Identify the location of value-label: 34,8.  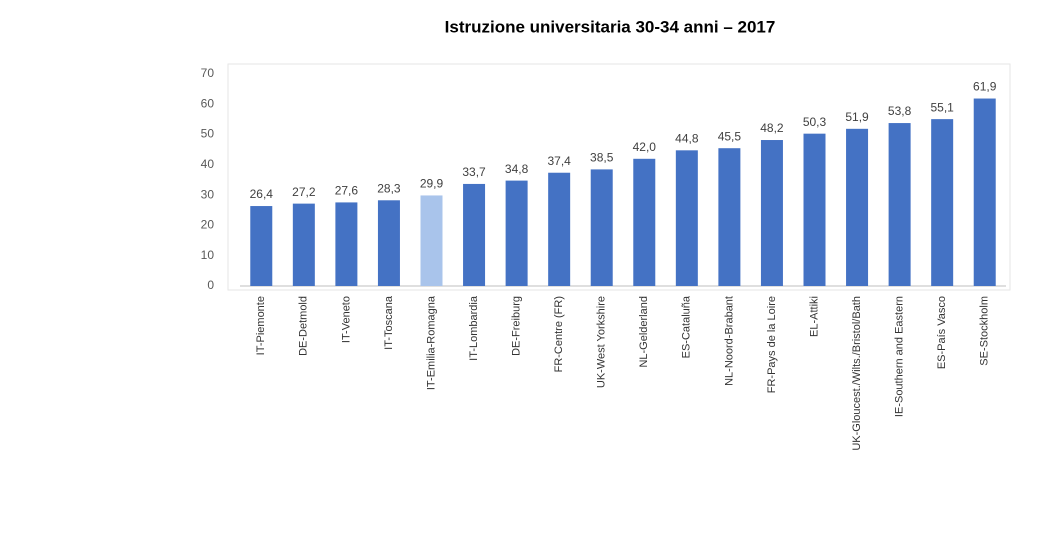
(517, 169).